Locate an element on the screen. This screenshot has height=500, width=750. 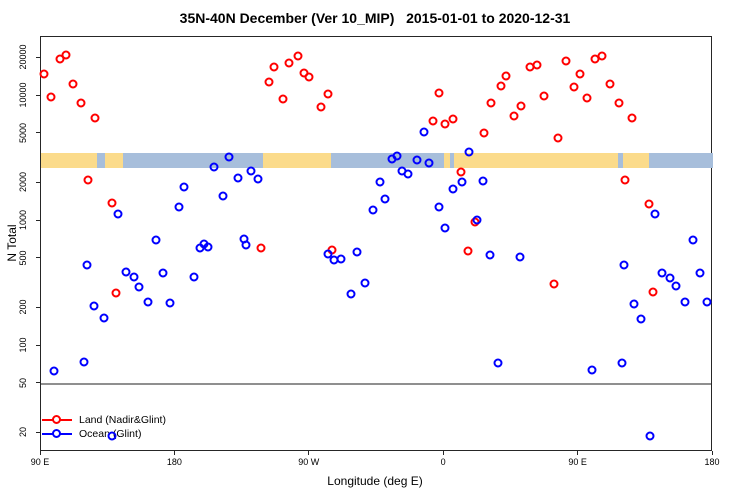
y-tick-label: 5000 is located at coordinates (23, 132).